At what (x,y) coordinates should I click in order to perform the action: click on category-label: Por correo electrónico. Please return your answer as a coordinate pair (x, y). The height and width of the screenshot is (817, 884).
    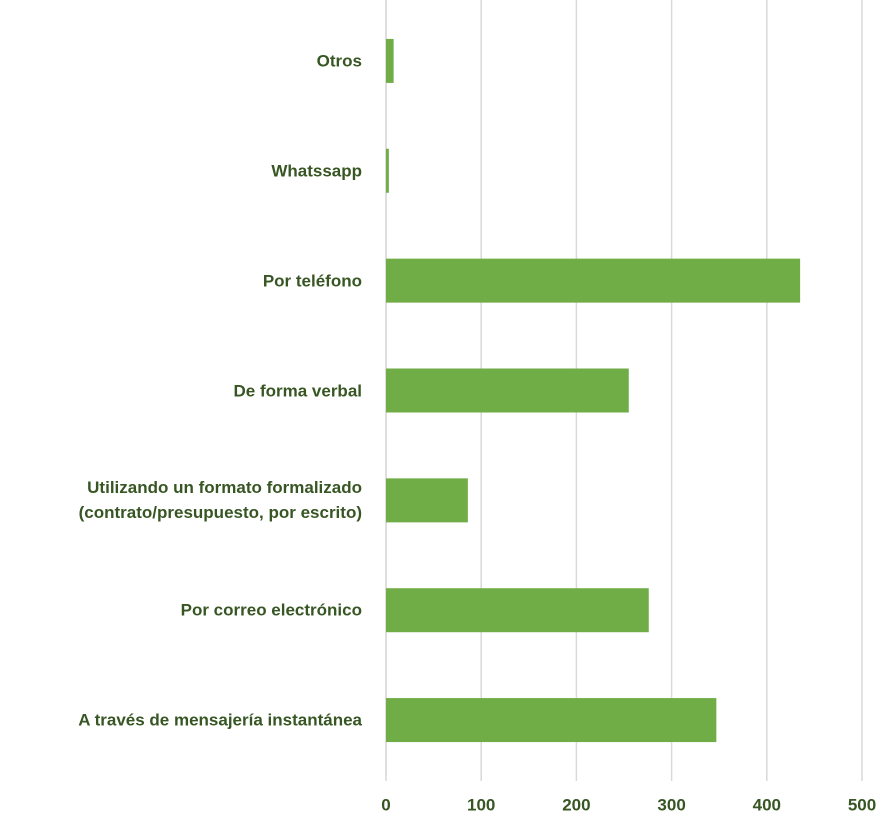
    Looking at the image, I should click on (271, 610).